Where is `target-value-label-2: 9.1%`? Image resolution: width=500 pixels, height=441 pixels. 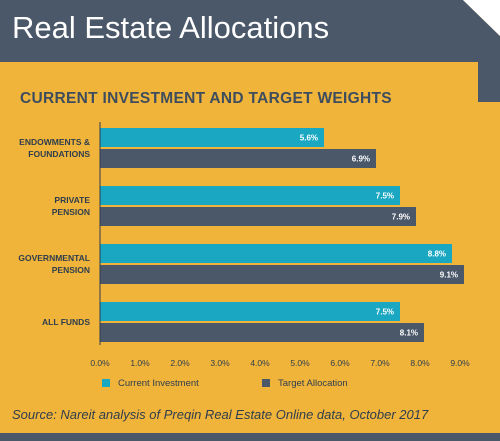
target-value-label-2: 9.1% is located at coordinates (449, 275).